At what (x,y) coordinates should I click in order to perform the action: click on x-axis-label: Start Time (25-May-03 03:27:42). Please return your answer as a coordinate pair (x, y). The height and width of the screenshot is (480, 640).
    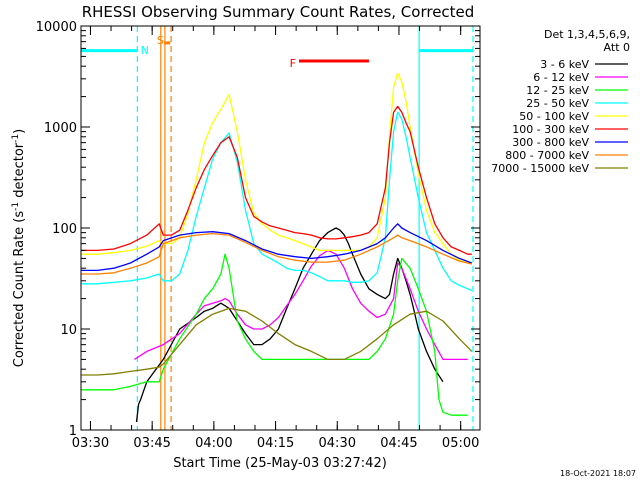
    Looking at the image, I should click on (280, 463).